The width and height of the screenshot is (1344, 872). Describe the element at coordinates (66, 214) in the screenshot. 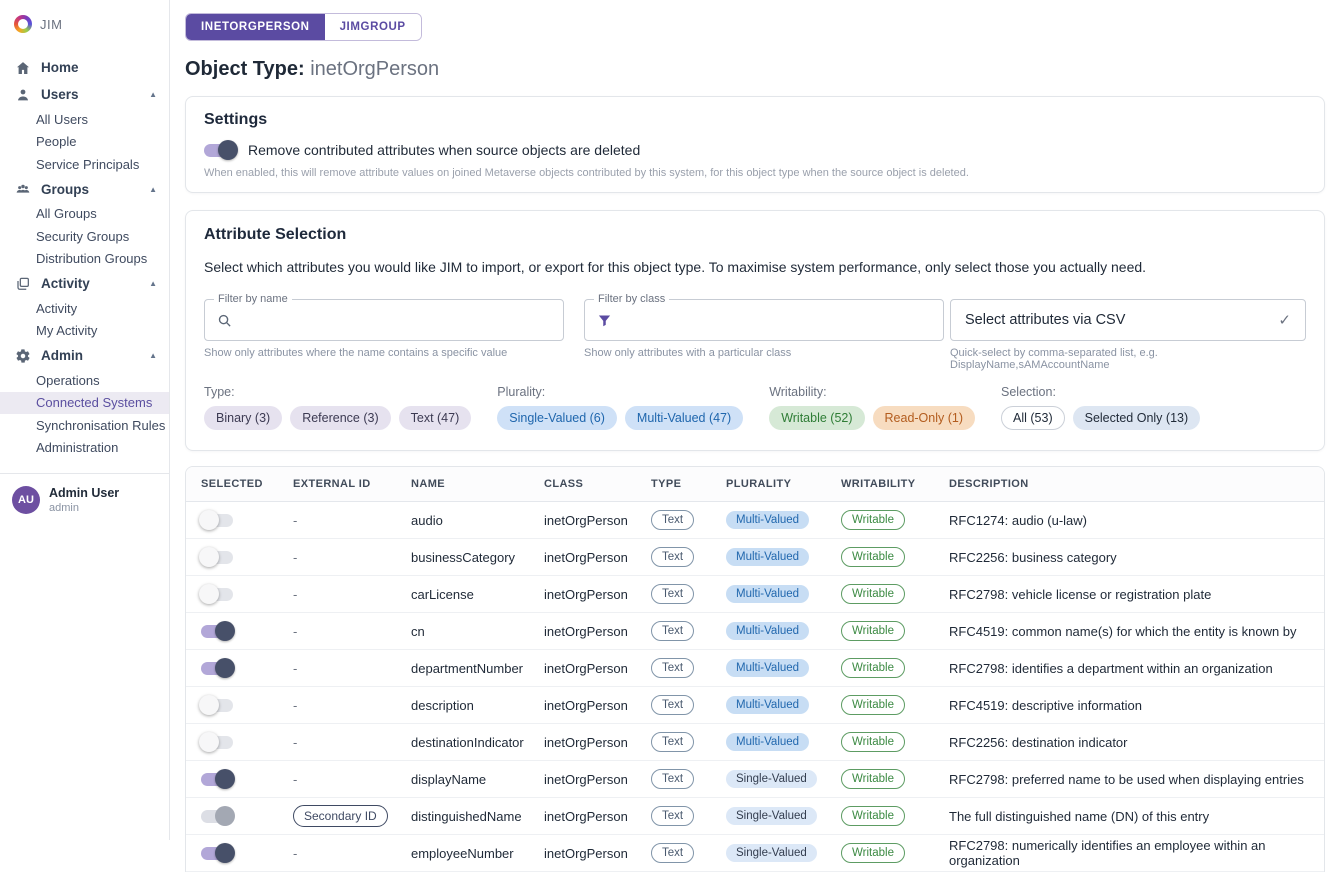

I see `sidebar-item-all-groups: All Groups` at that location.